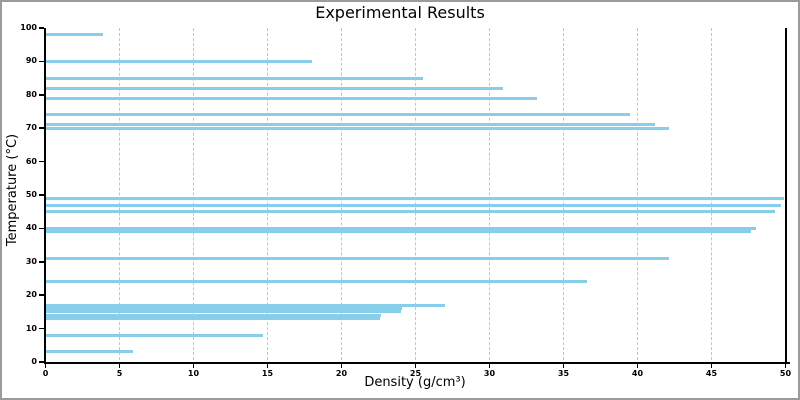 Image resolution: width=800 pixels, height=400 pixels. What do you see at coordinates (31, 295) in the screenshot?
I see `y-tick-label-20: 20` at bounding box center [31, 295].